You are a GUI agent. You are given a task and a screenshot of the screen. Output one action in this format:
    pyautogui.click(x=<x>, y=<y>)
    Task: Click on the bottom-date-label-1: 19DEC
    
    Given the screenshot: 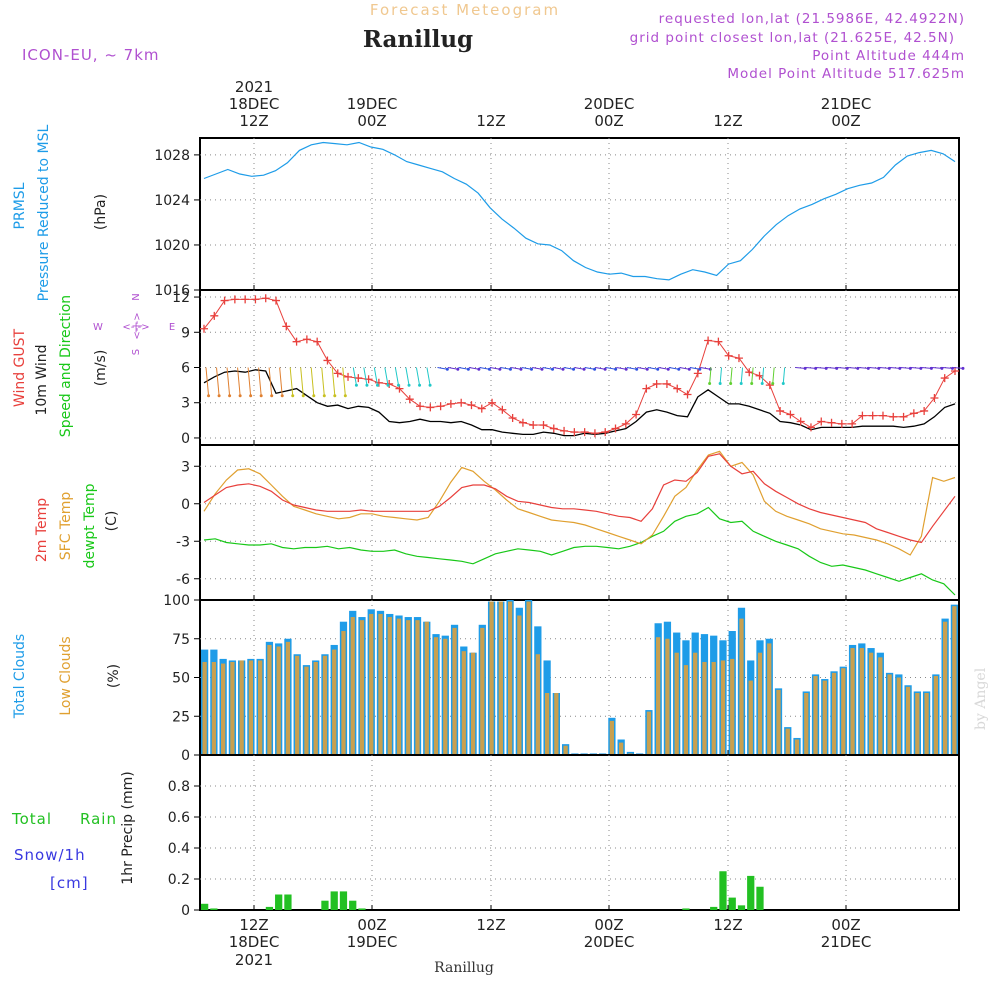 What is the action you would take?
    pyautogui.click(x=372, y=942)
    